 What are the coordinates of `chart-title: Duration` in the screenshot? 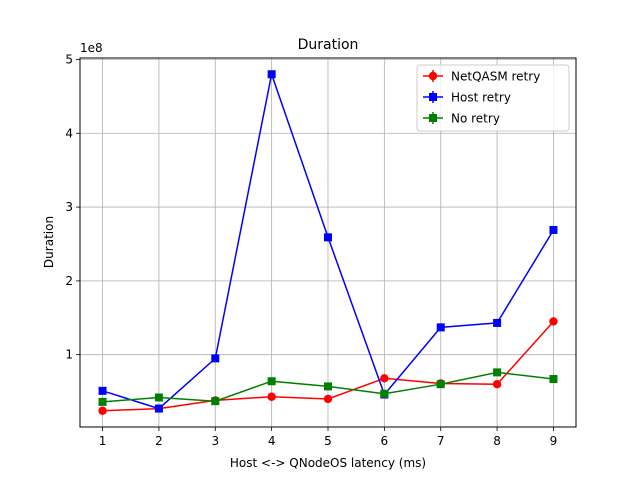 It's located at (328, 45).